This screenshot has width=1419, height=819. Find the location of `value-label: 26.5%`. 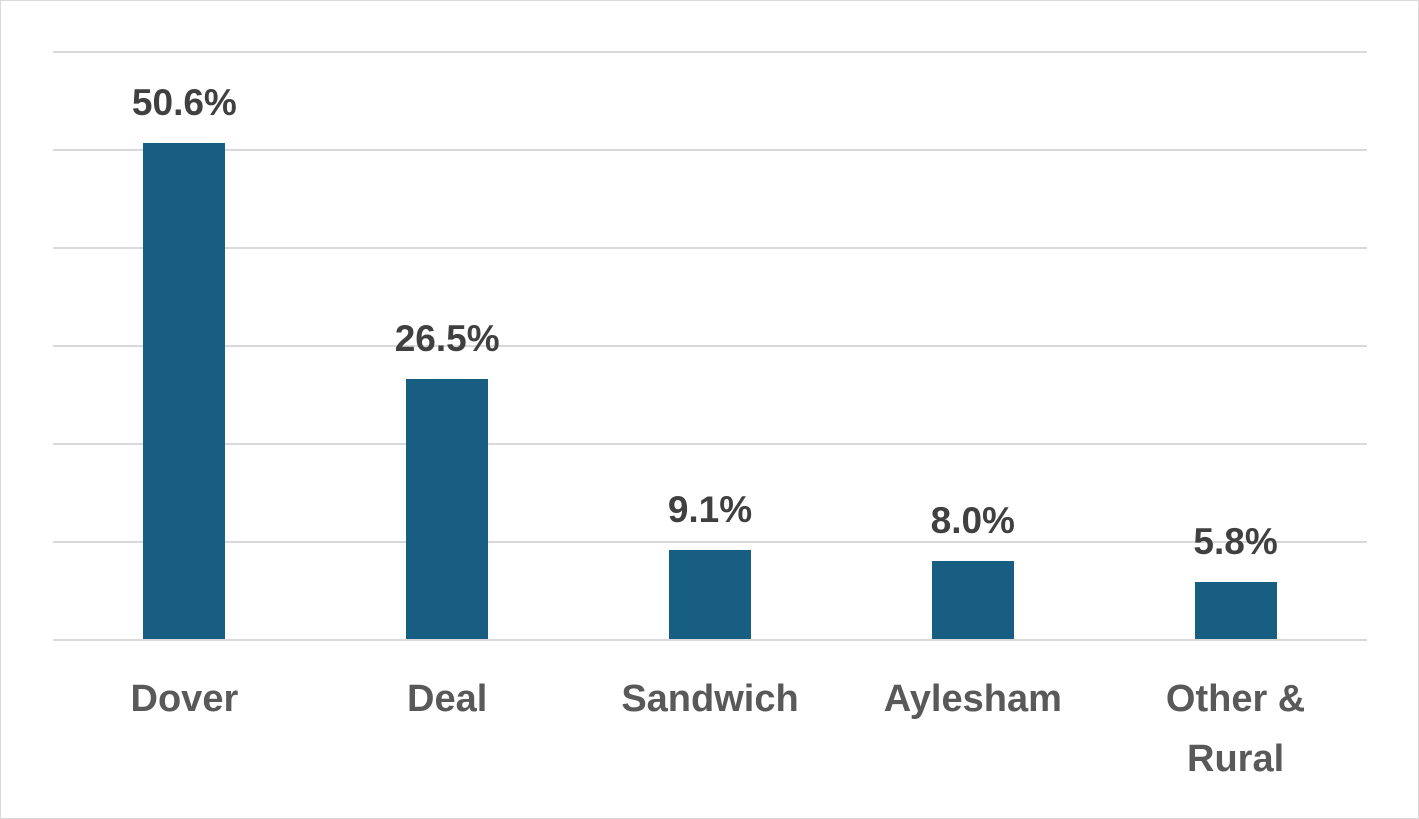

value-label: 26.5% is located at coordinates (447, 339).